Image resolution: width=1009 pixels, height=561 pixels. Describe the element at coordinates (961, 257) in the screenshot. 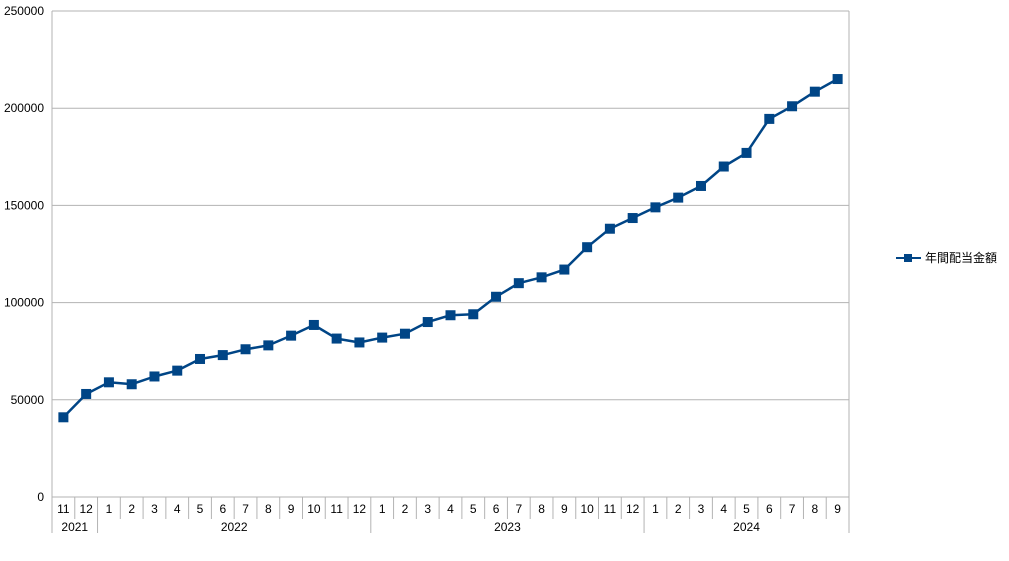

I see `legend-label: 年間配当金額` at that location.